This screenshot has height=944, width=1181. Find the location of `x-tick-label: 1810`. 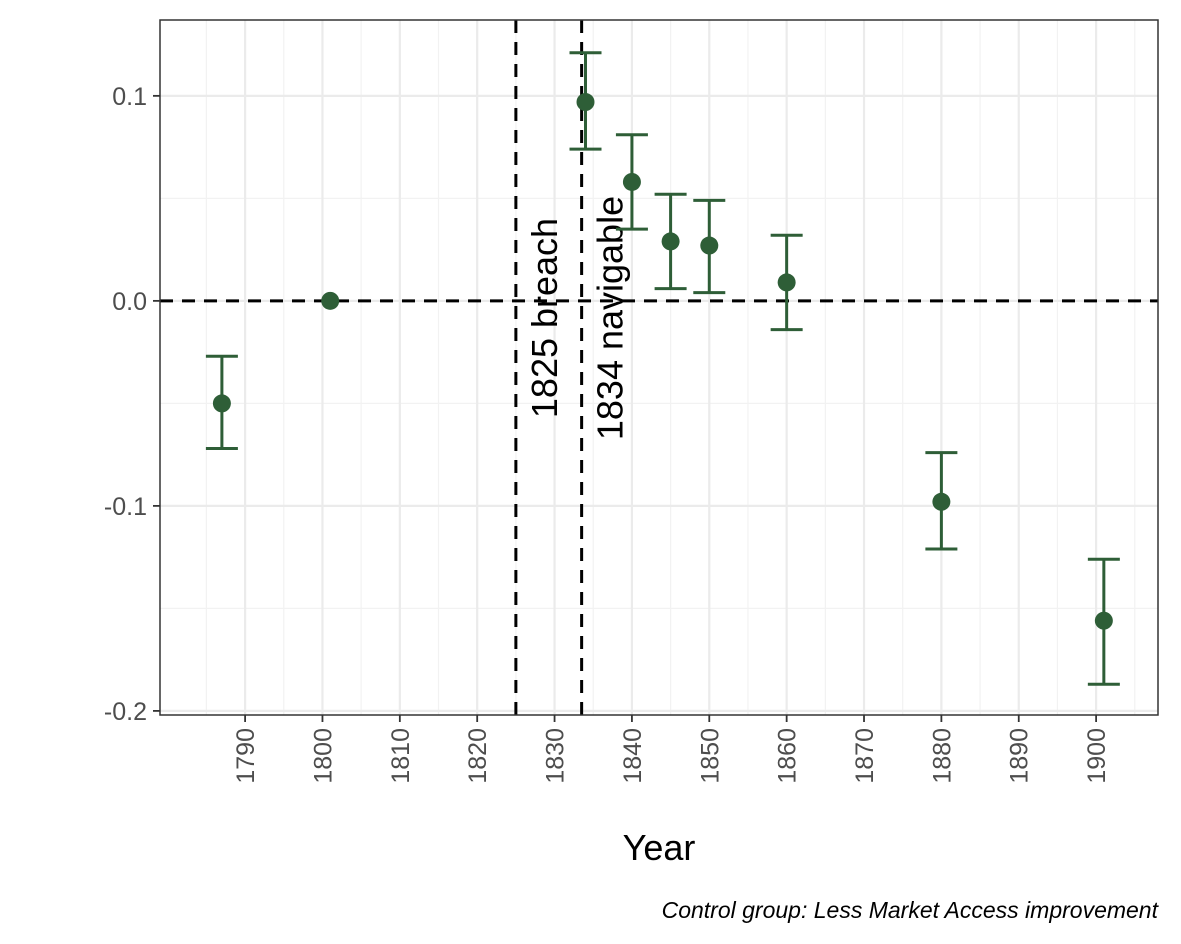

x-tick-label: 1810 is located at coordinates (401, 756).